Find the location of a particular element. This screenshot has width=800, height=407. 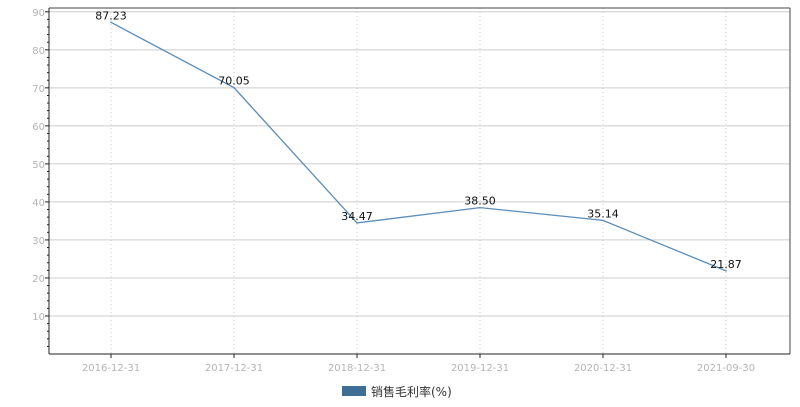

data-label: 21.87 is located at coordinates (726, 264).